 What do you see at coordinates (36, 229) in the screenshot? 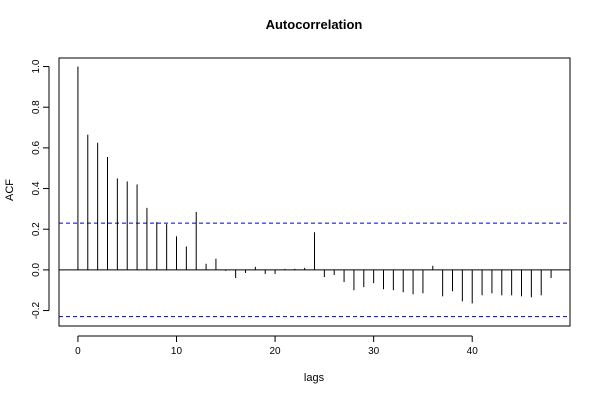
I see `y-tick-label: 0.2` at bounding box center [36, 229].